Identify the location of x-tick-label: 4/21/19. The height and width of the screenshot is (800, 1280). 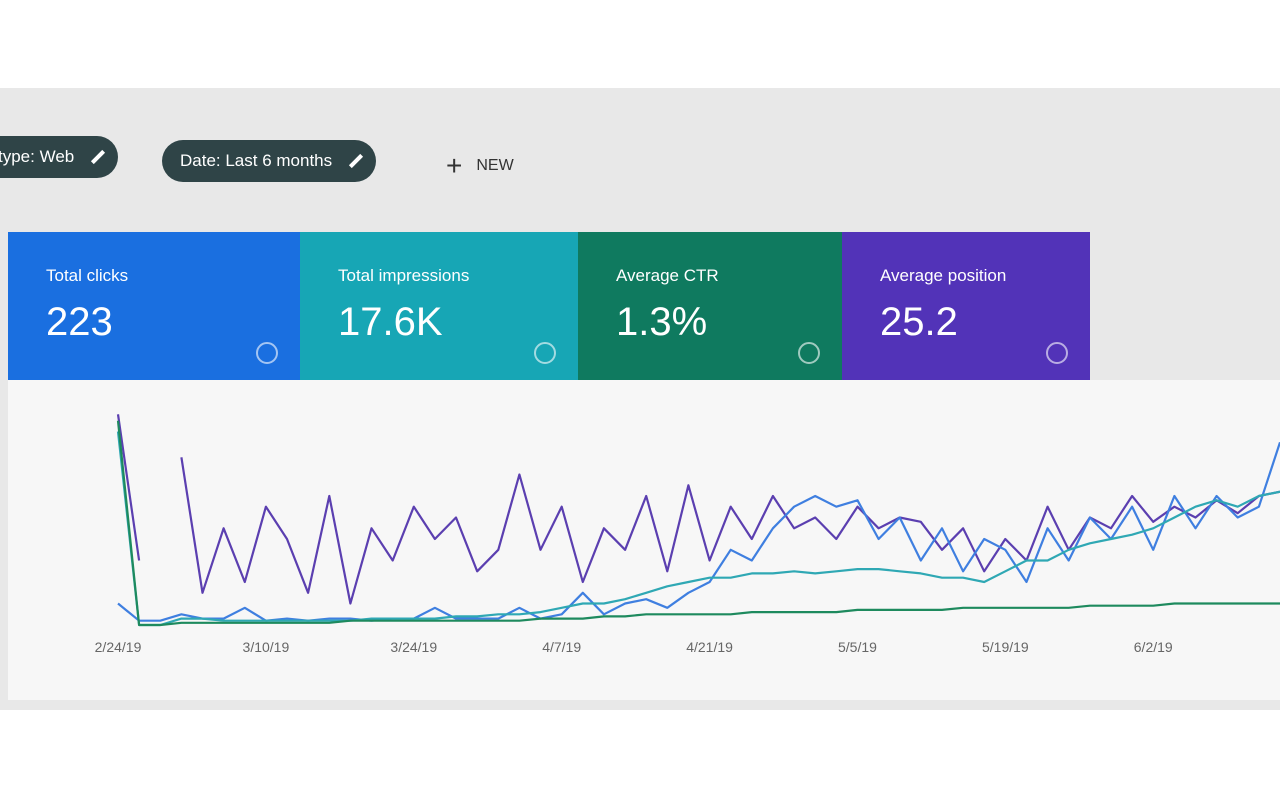
(709, 647).